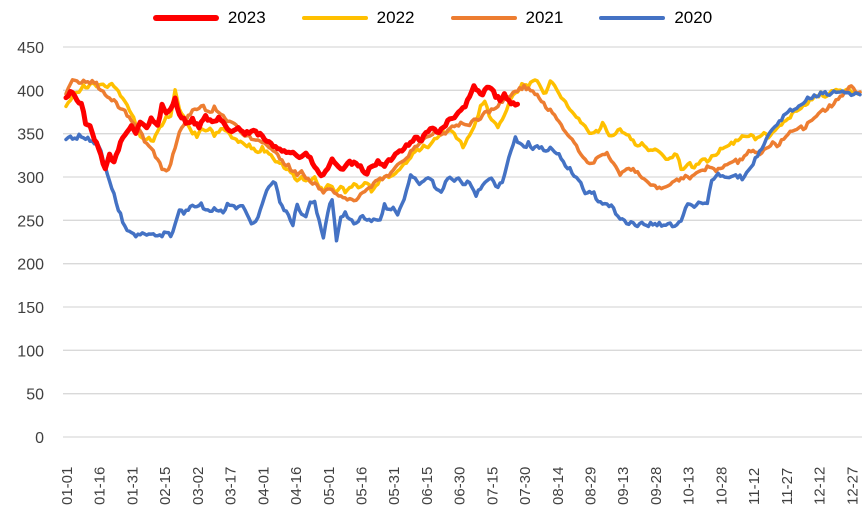  I want to click on x-tick-label: 01-16, so click(100, 486).